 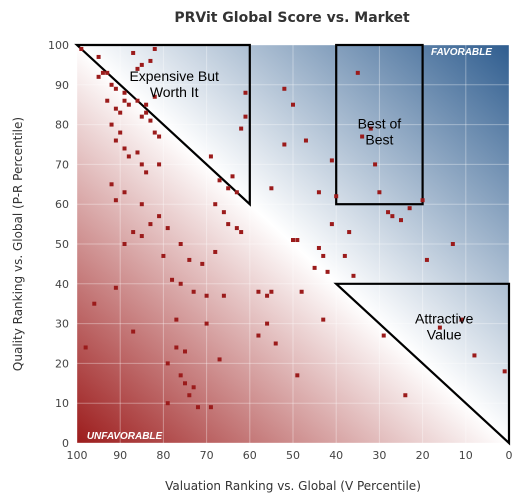 I want to click on y-tick-label: 50, so click(x=62, y=244).